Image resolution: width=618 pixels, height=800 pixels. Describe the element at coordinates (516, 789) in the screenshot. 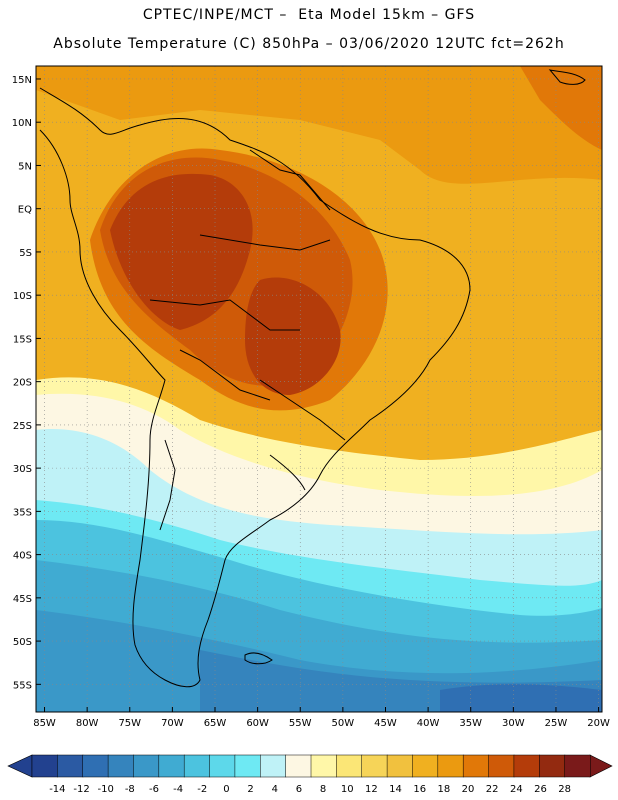

I see `colorbar-label: 24` at that location.